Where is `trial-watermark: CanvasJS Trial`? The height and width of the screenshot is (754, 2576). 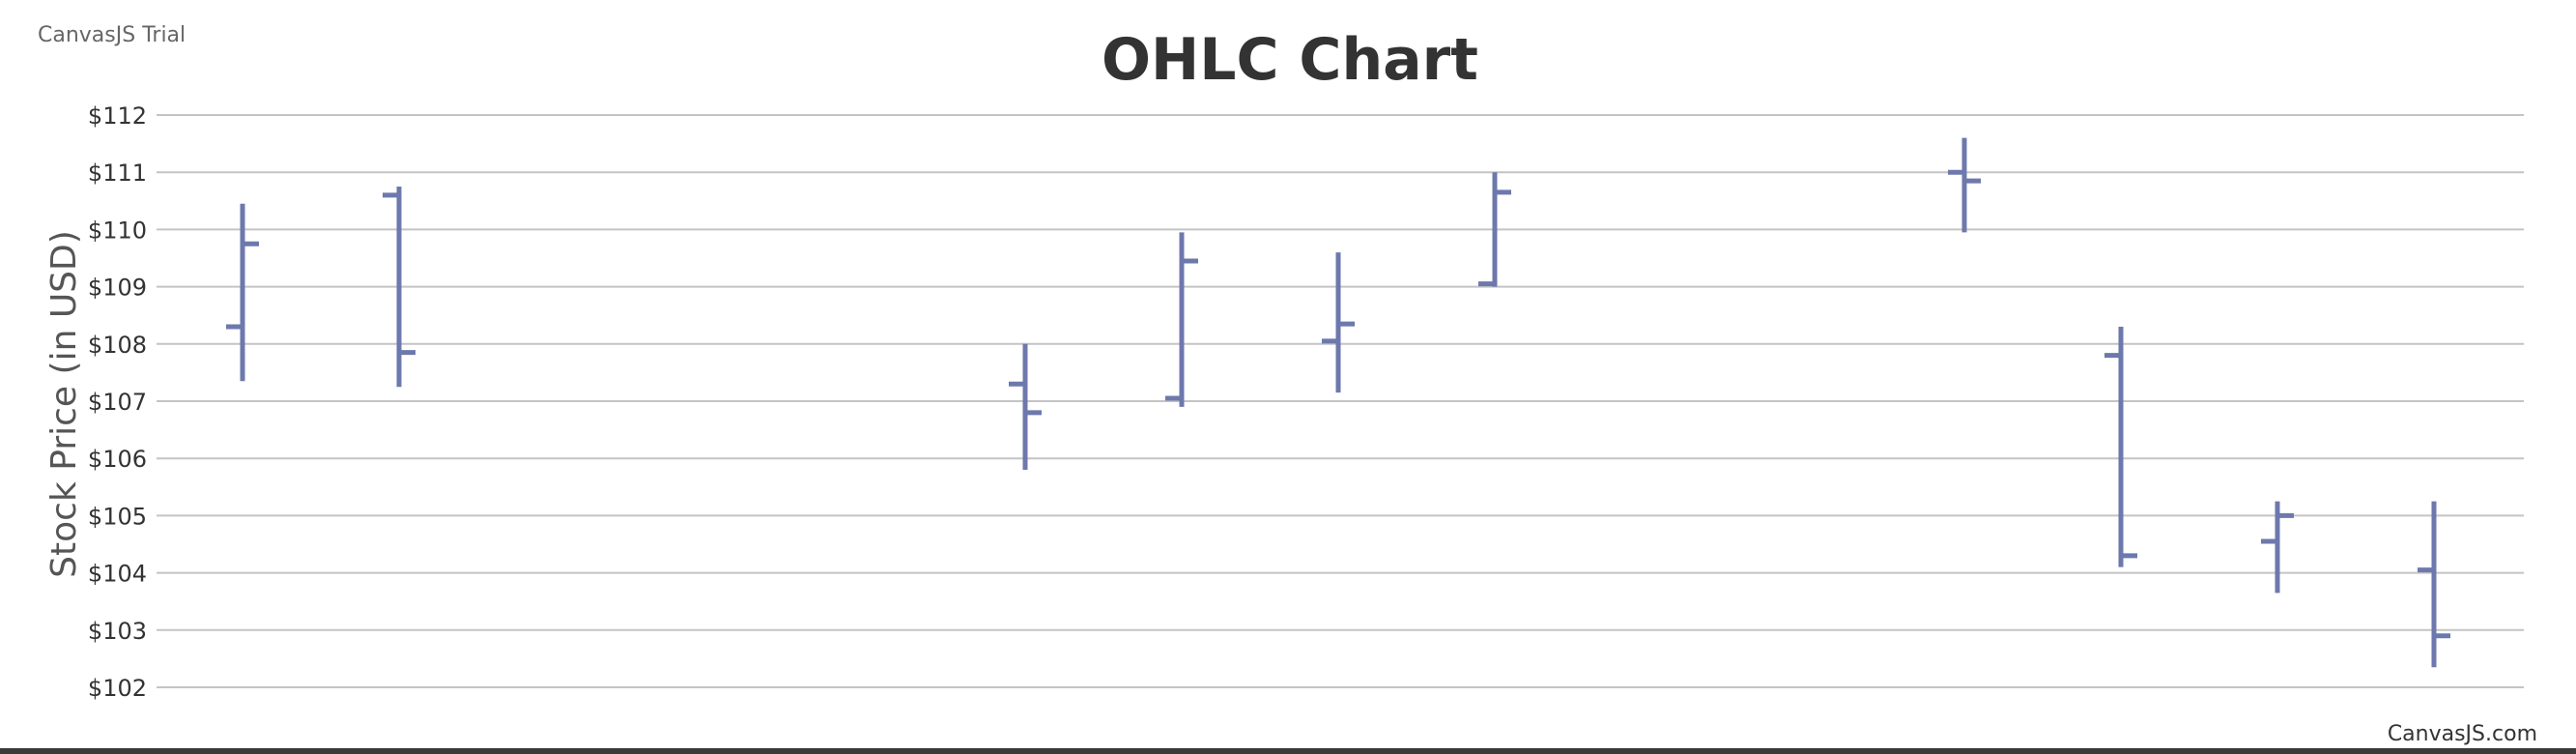 trial-watermark: CanvasJS Trial is located at coordinates (112, 35).